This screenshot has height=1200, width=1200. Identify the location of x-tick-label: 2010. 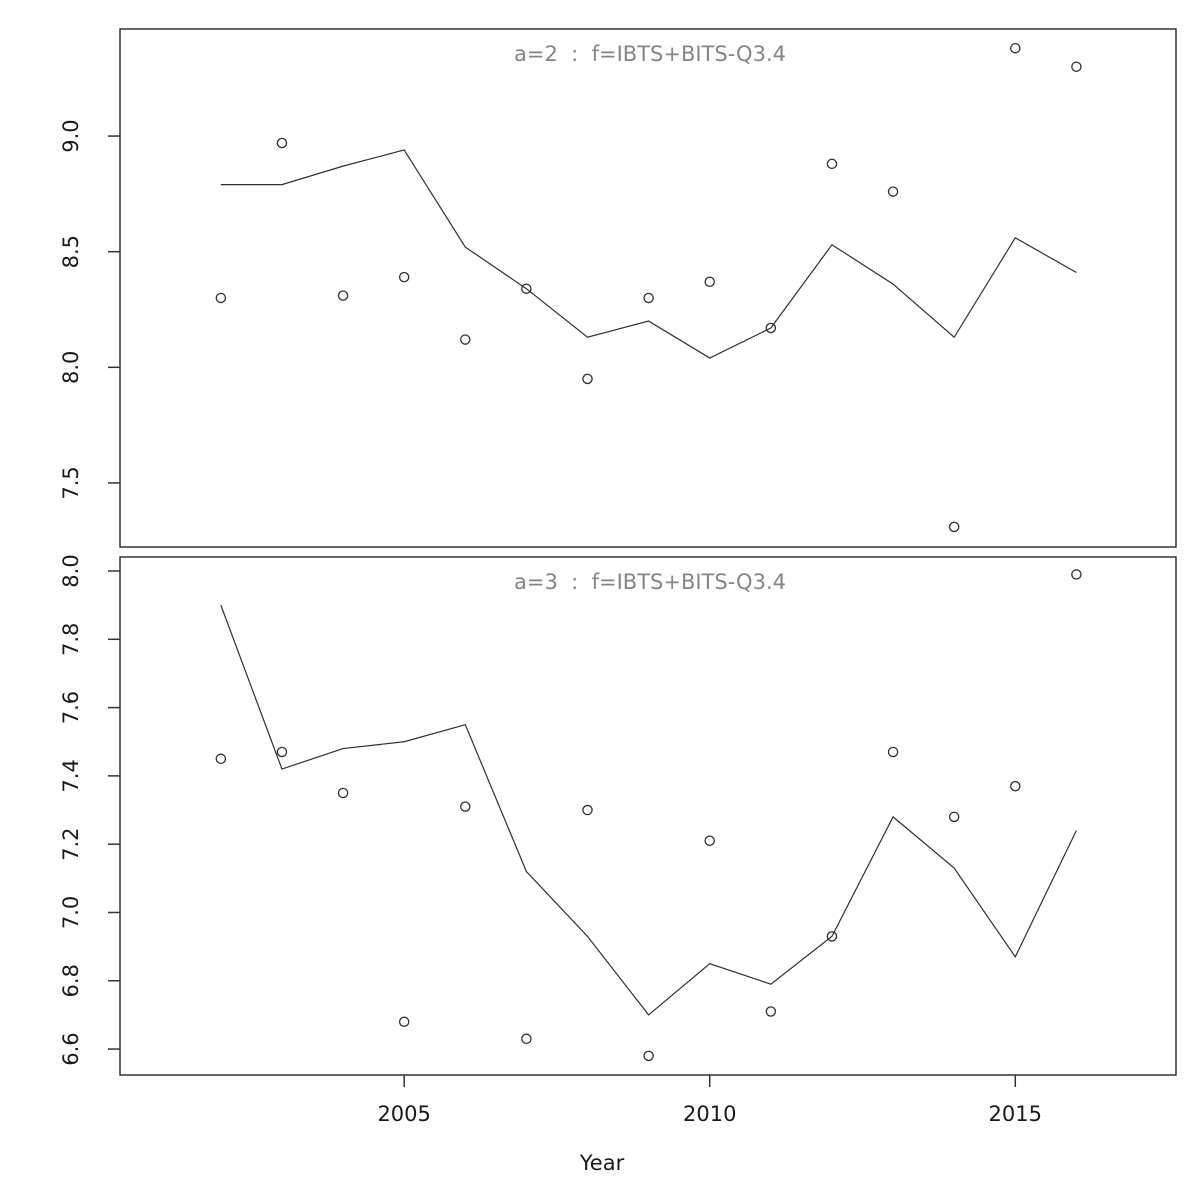
(709, 1114).